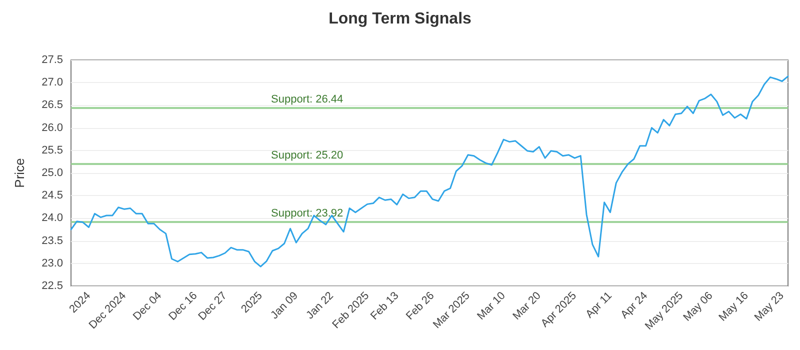  Describe the element at coordinates (213, 306) in the screenshot. I see `x-tick-label: Dec 27` at that location.